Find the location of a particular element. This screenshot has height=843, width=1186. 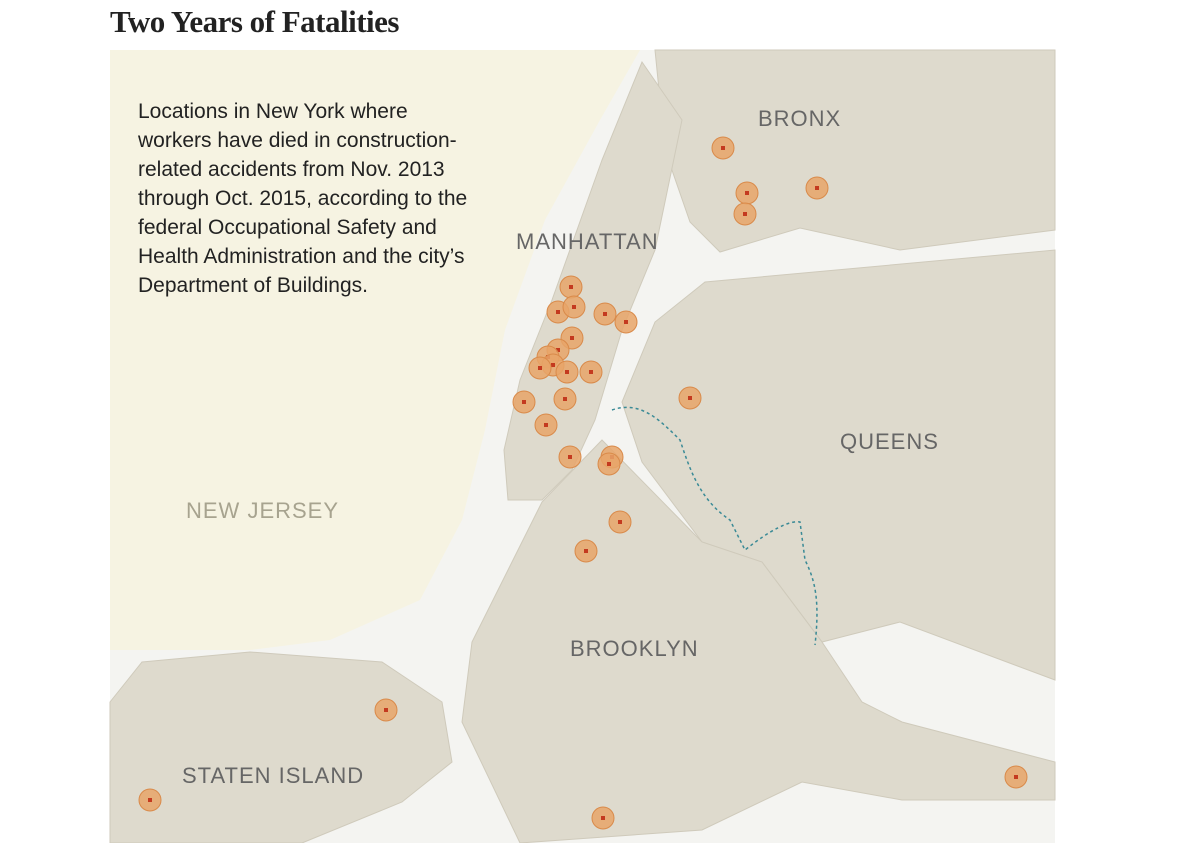

manhattan is located at coordinates (593, 280).